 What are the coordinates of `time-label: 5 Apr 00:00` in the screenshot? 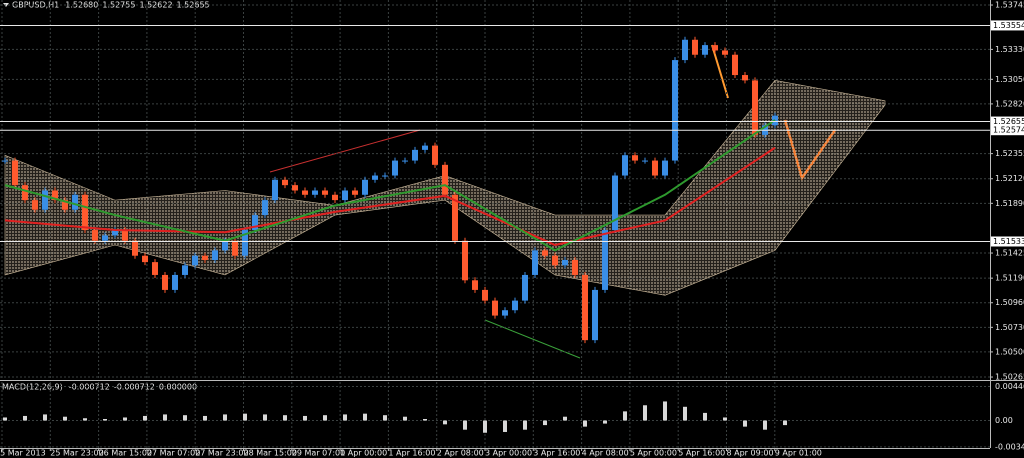 It's located at (653, 453).